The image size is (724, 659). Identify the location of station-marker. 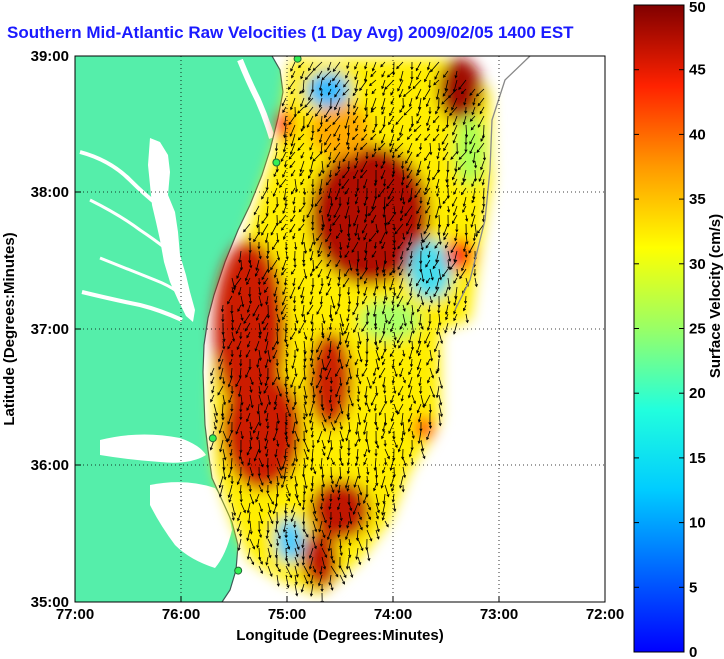
(238, 570).